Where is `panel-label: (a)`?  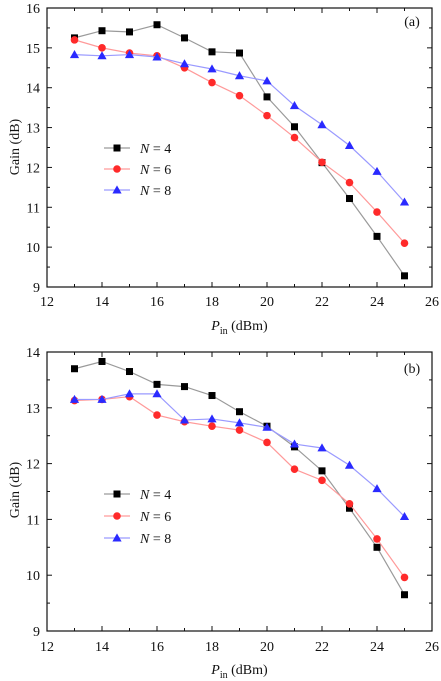
panel-label: (a) is located at coordinates (412, 22).